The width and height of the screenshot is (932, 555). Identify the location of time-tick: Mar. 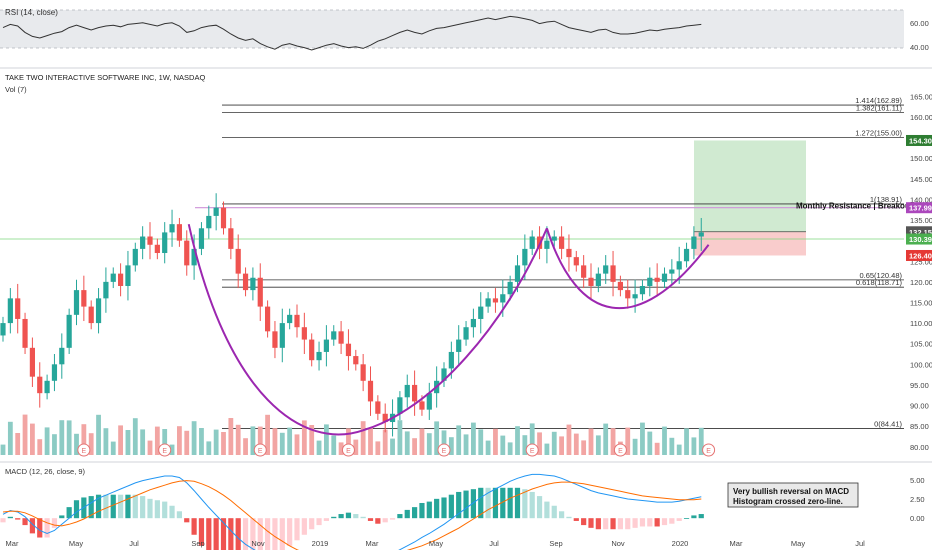
(12, 543).